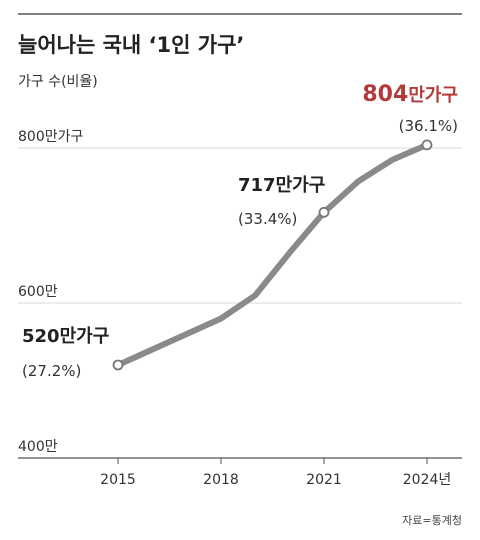 This screenshot has width=480, height=540. Describe the element at coordinates (50, 137) in the screenshot. I see `y-tick-label: 800만가구` at that location.